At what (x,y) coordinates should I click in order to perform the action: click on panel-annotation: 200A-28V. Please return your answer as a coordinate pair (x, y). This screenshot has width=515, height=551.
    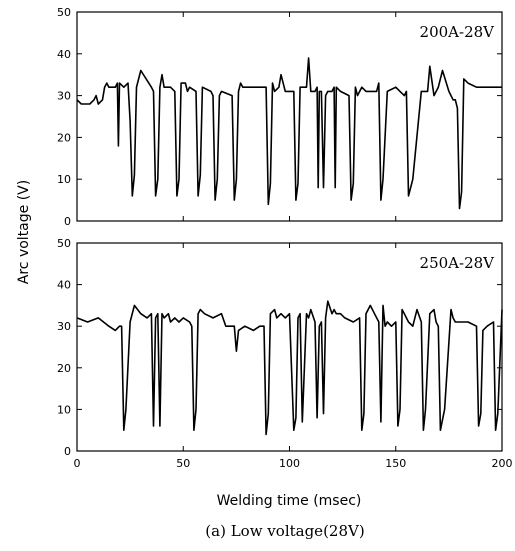
    Looking at the image, I should click on (458, 32).